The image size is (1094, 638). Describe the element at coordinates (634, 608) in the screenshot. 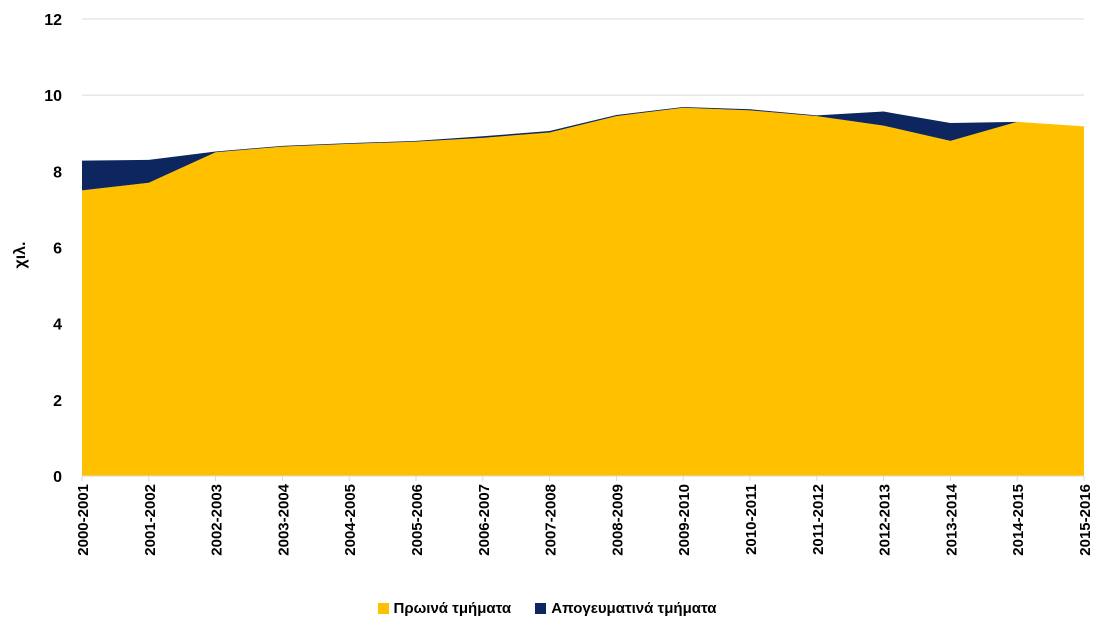

I see `legend-label-afternoon: Απογευματινά τμήματα` at that location.